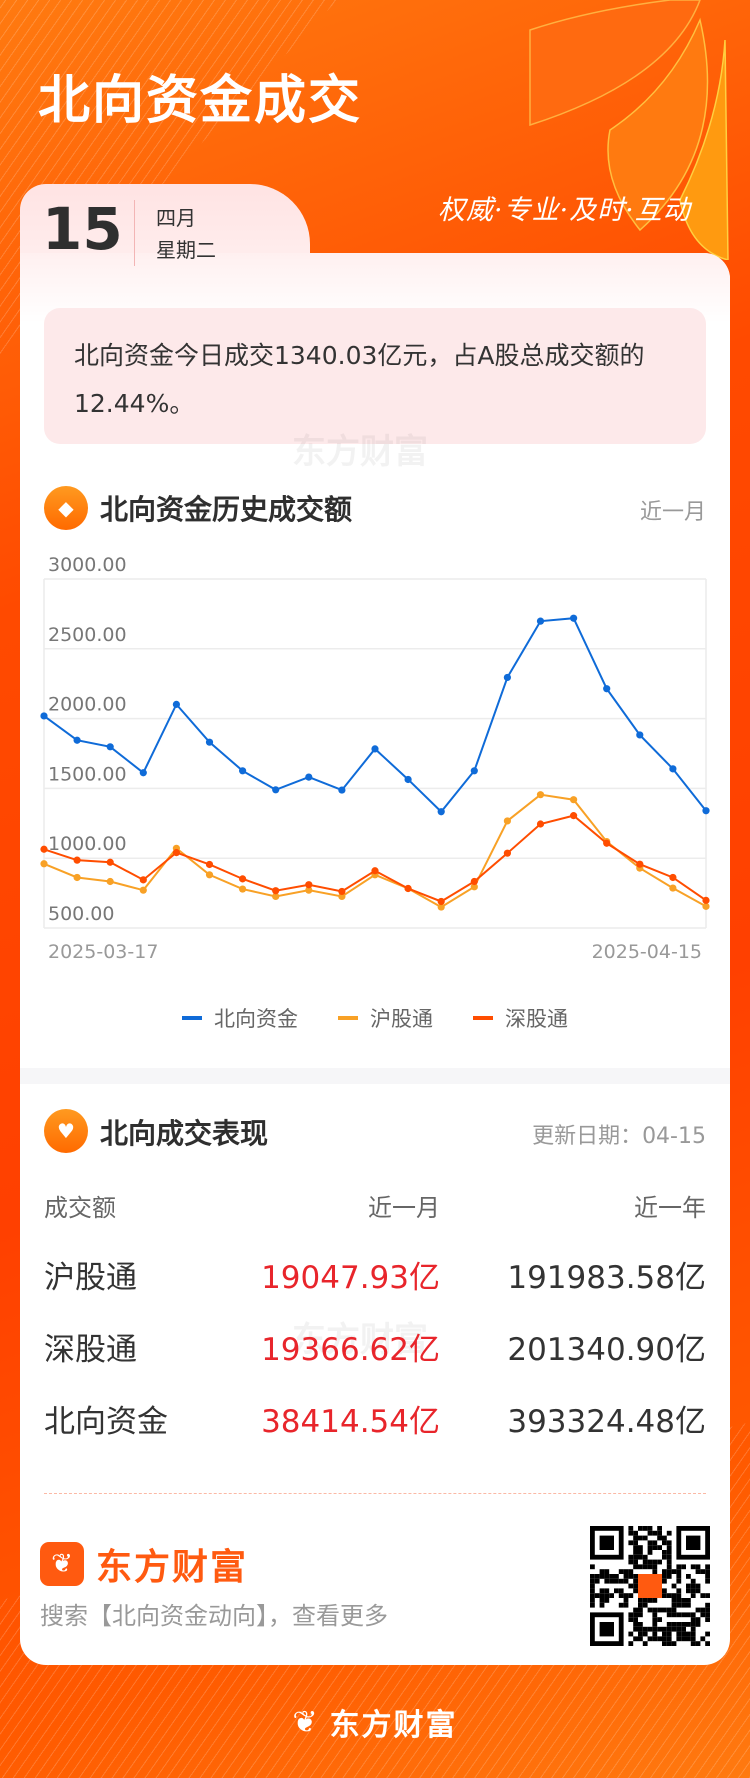  I want to click on watermark: 东方财富, so click(360, 452).